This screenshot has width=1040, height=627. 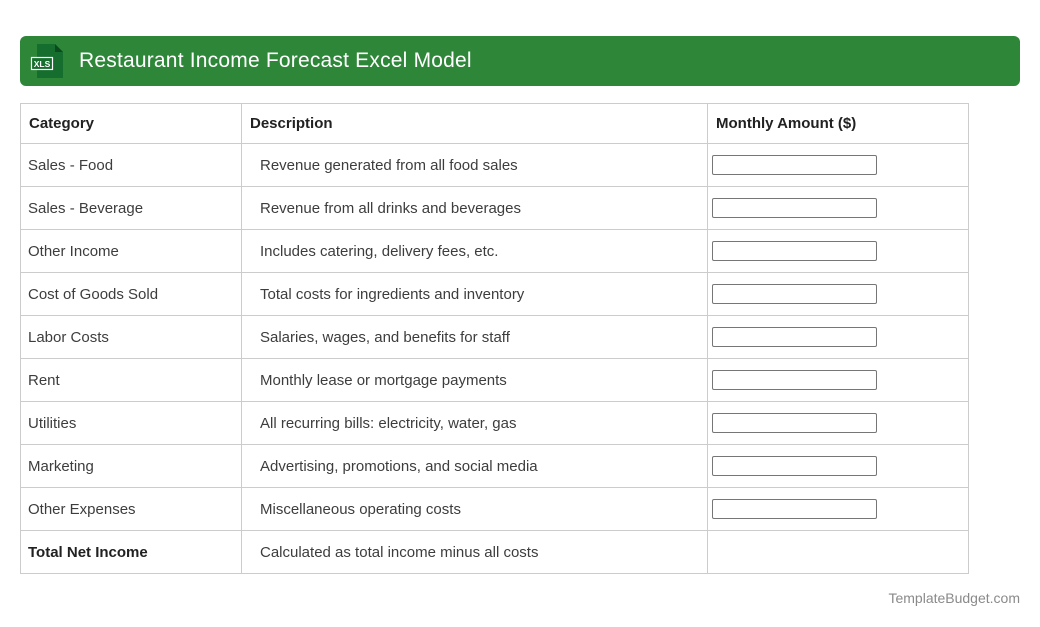 What do you see at coordinates (131, 423) in the screenshot?
I see `category-cell: Utilities` at bounding box center [131, 423].